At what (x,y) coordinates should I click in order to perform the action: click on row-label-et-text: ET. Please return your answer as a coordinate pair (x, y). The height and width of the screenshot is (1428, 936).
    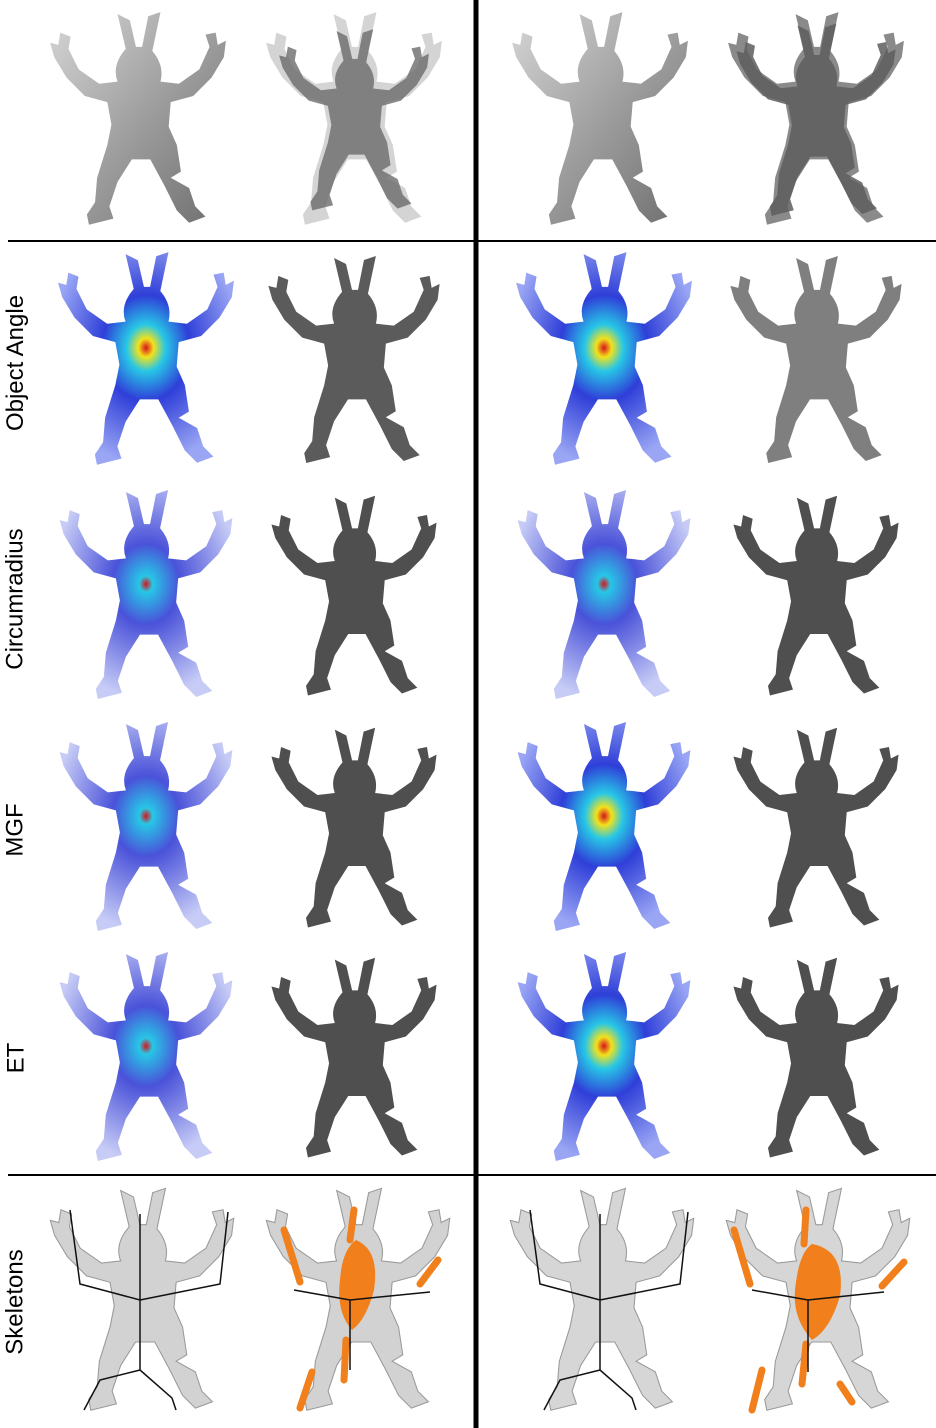
    Looking at the image, I should click on (15, 1058).